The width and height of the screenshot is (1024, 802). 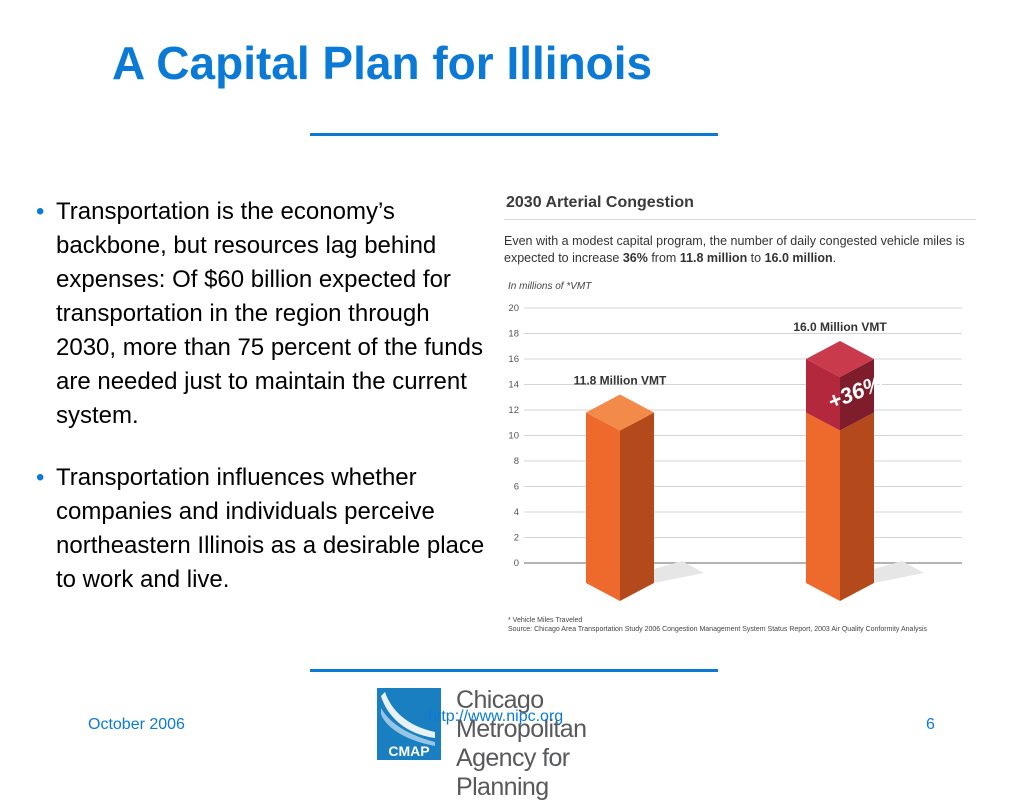 I want to click on bar-data-label: 11.8 Million VMT, so click(x=620, y=381).